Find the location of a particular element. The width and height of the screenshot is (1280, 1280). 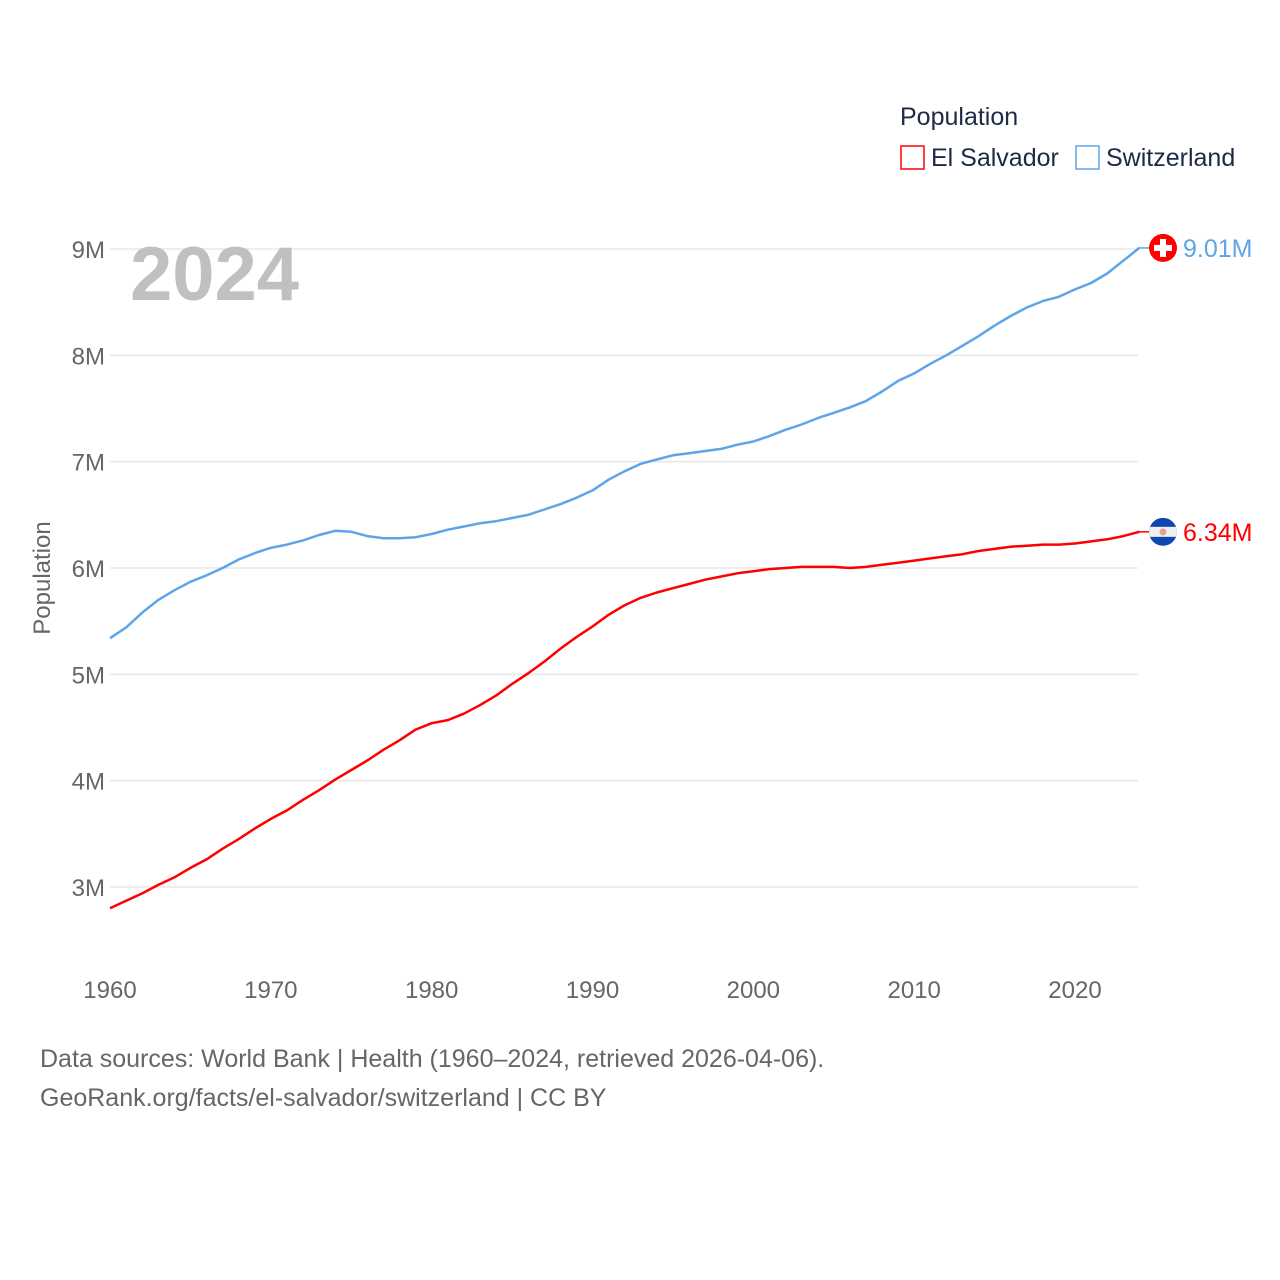

x-tick-label: 1980 is located at coordinates (431, 990).